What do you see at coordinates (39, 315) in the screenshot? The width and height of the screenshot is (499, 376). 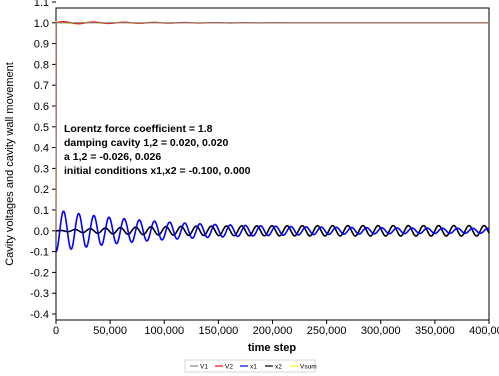 I see `y-tick-label: -0.4` at bounding box center [39, 315].